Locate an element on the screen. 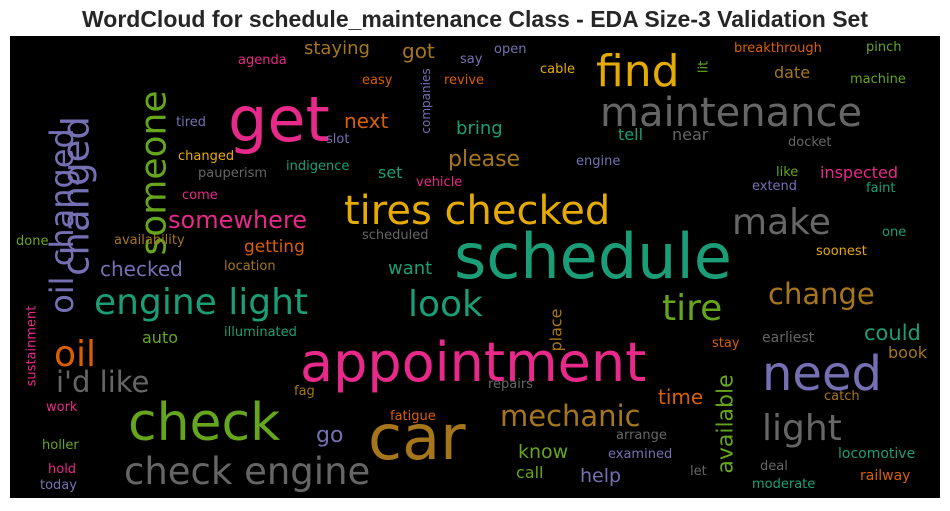 The height and width of the screenshot is (511, 950). word: hold is located at coordinates (62, 469).